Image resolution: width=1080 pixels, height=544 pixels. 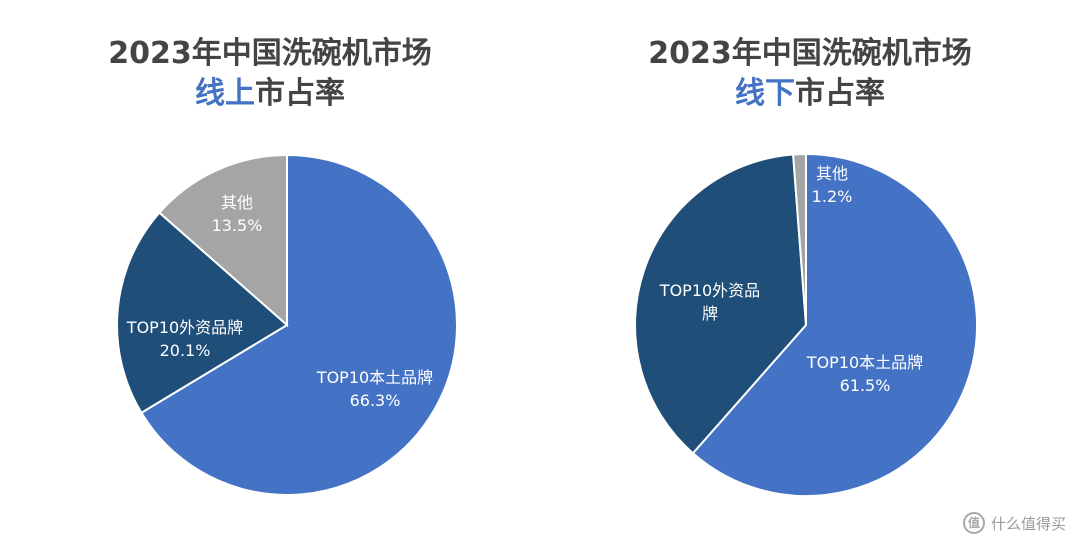 I want to click on chart-subtitle: 线下市占率, so click(x=810, y=94).